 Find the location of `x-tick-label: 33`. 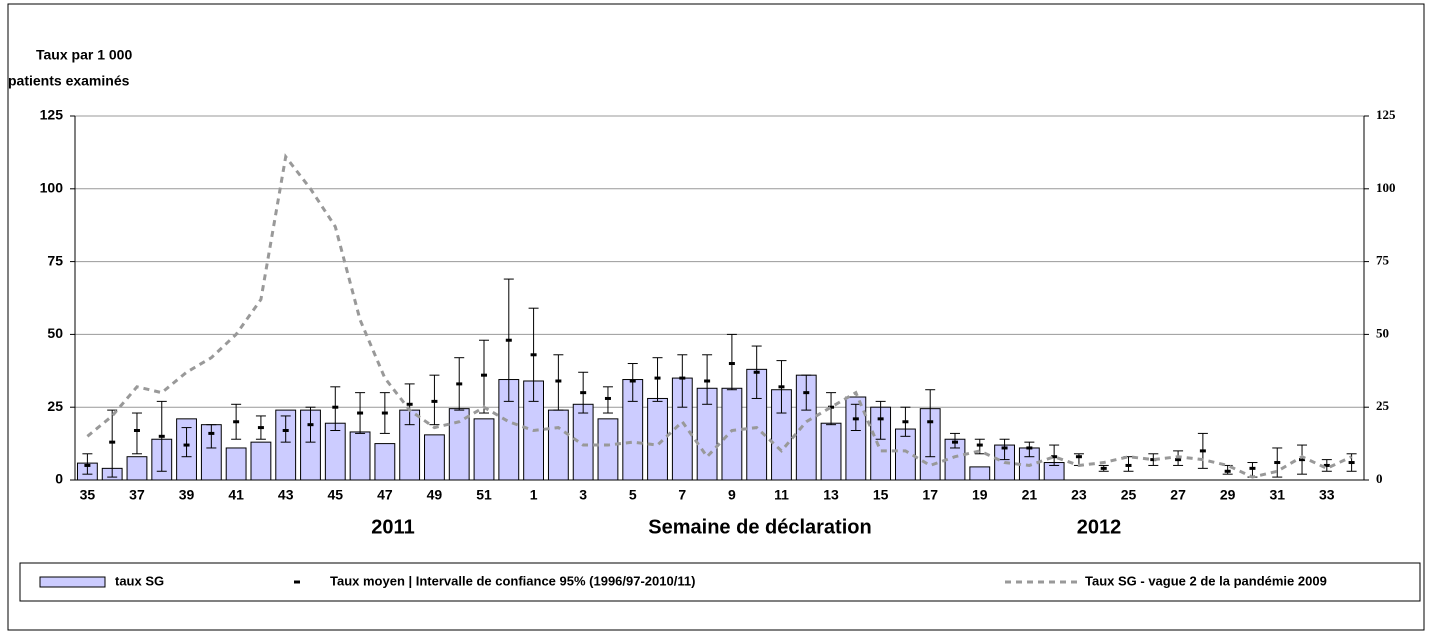

x-tick-label: 33 is located at coordinates (1327, 495).